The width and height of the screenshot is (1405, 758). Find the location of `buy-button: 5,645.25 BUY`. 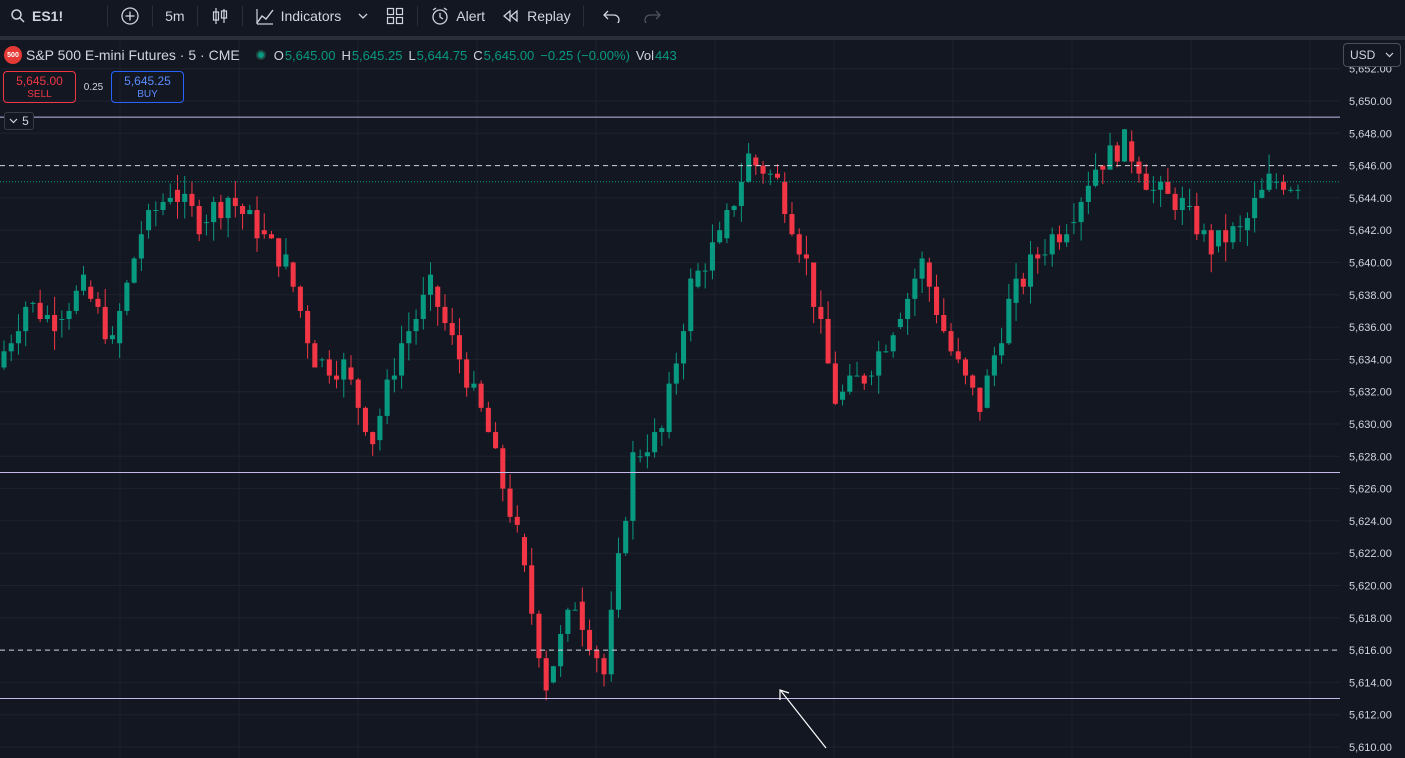

buy-button: 5,645.25 BUY is located at coordinates (147, 87).